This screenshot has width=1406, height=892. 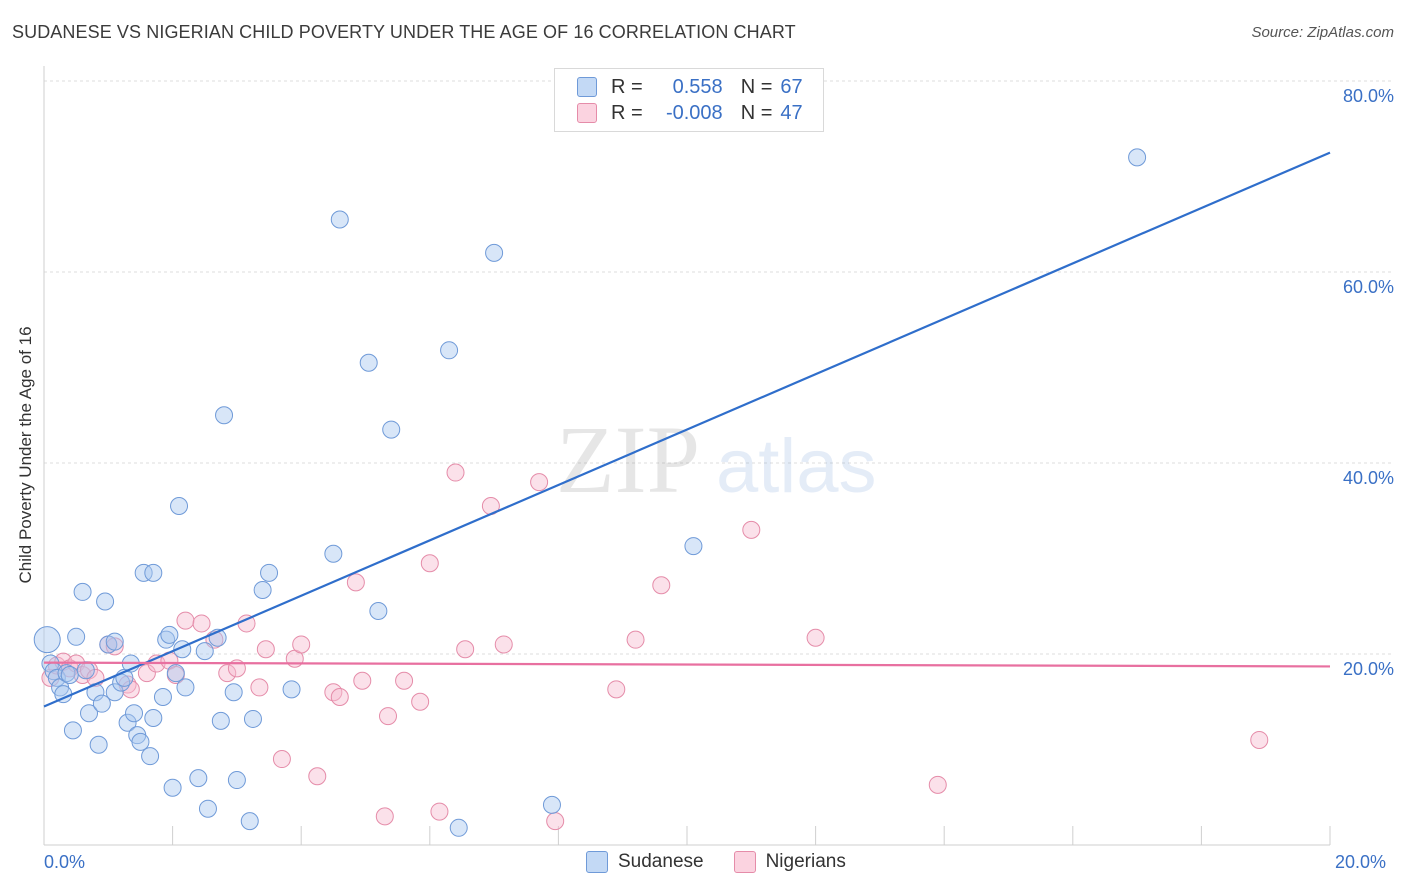 What do you see at coordinates (796, 466) in the screenshot?
I see `watermark-atlas: atlas` at bounding box center [796, 466].